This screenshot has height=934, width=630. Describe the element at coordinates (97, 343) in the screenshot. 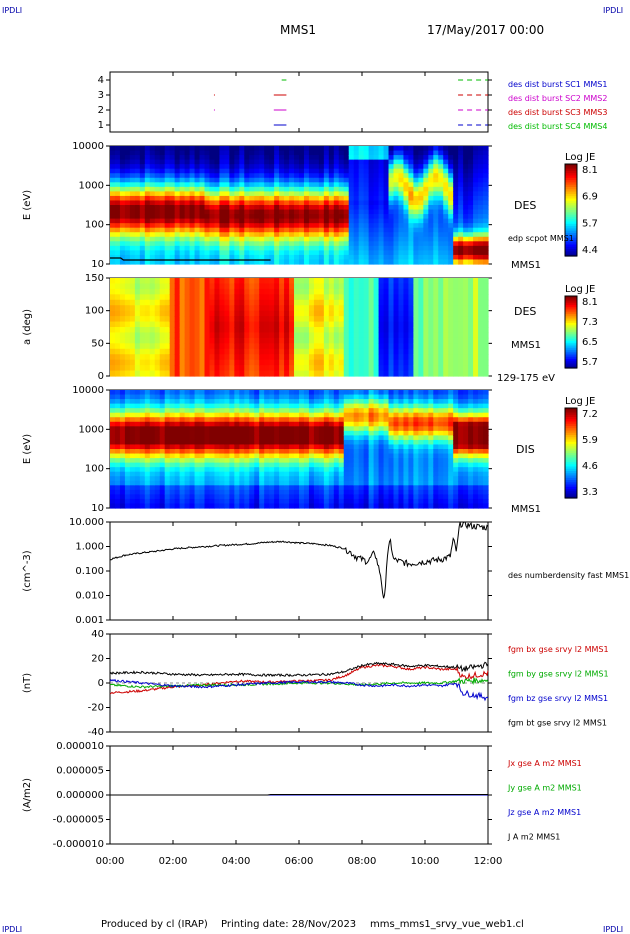

I see `panel-3-ytick-label: 50` at that location.